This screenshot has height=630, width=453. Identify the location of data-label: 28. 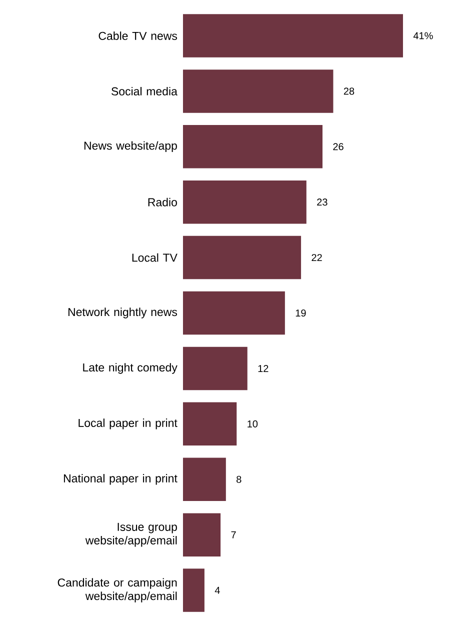
(349, 91).